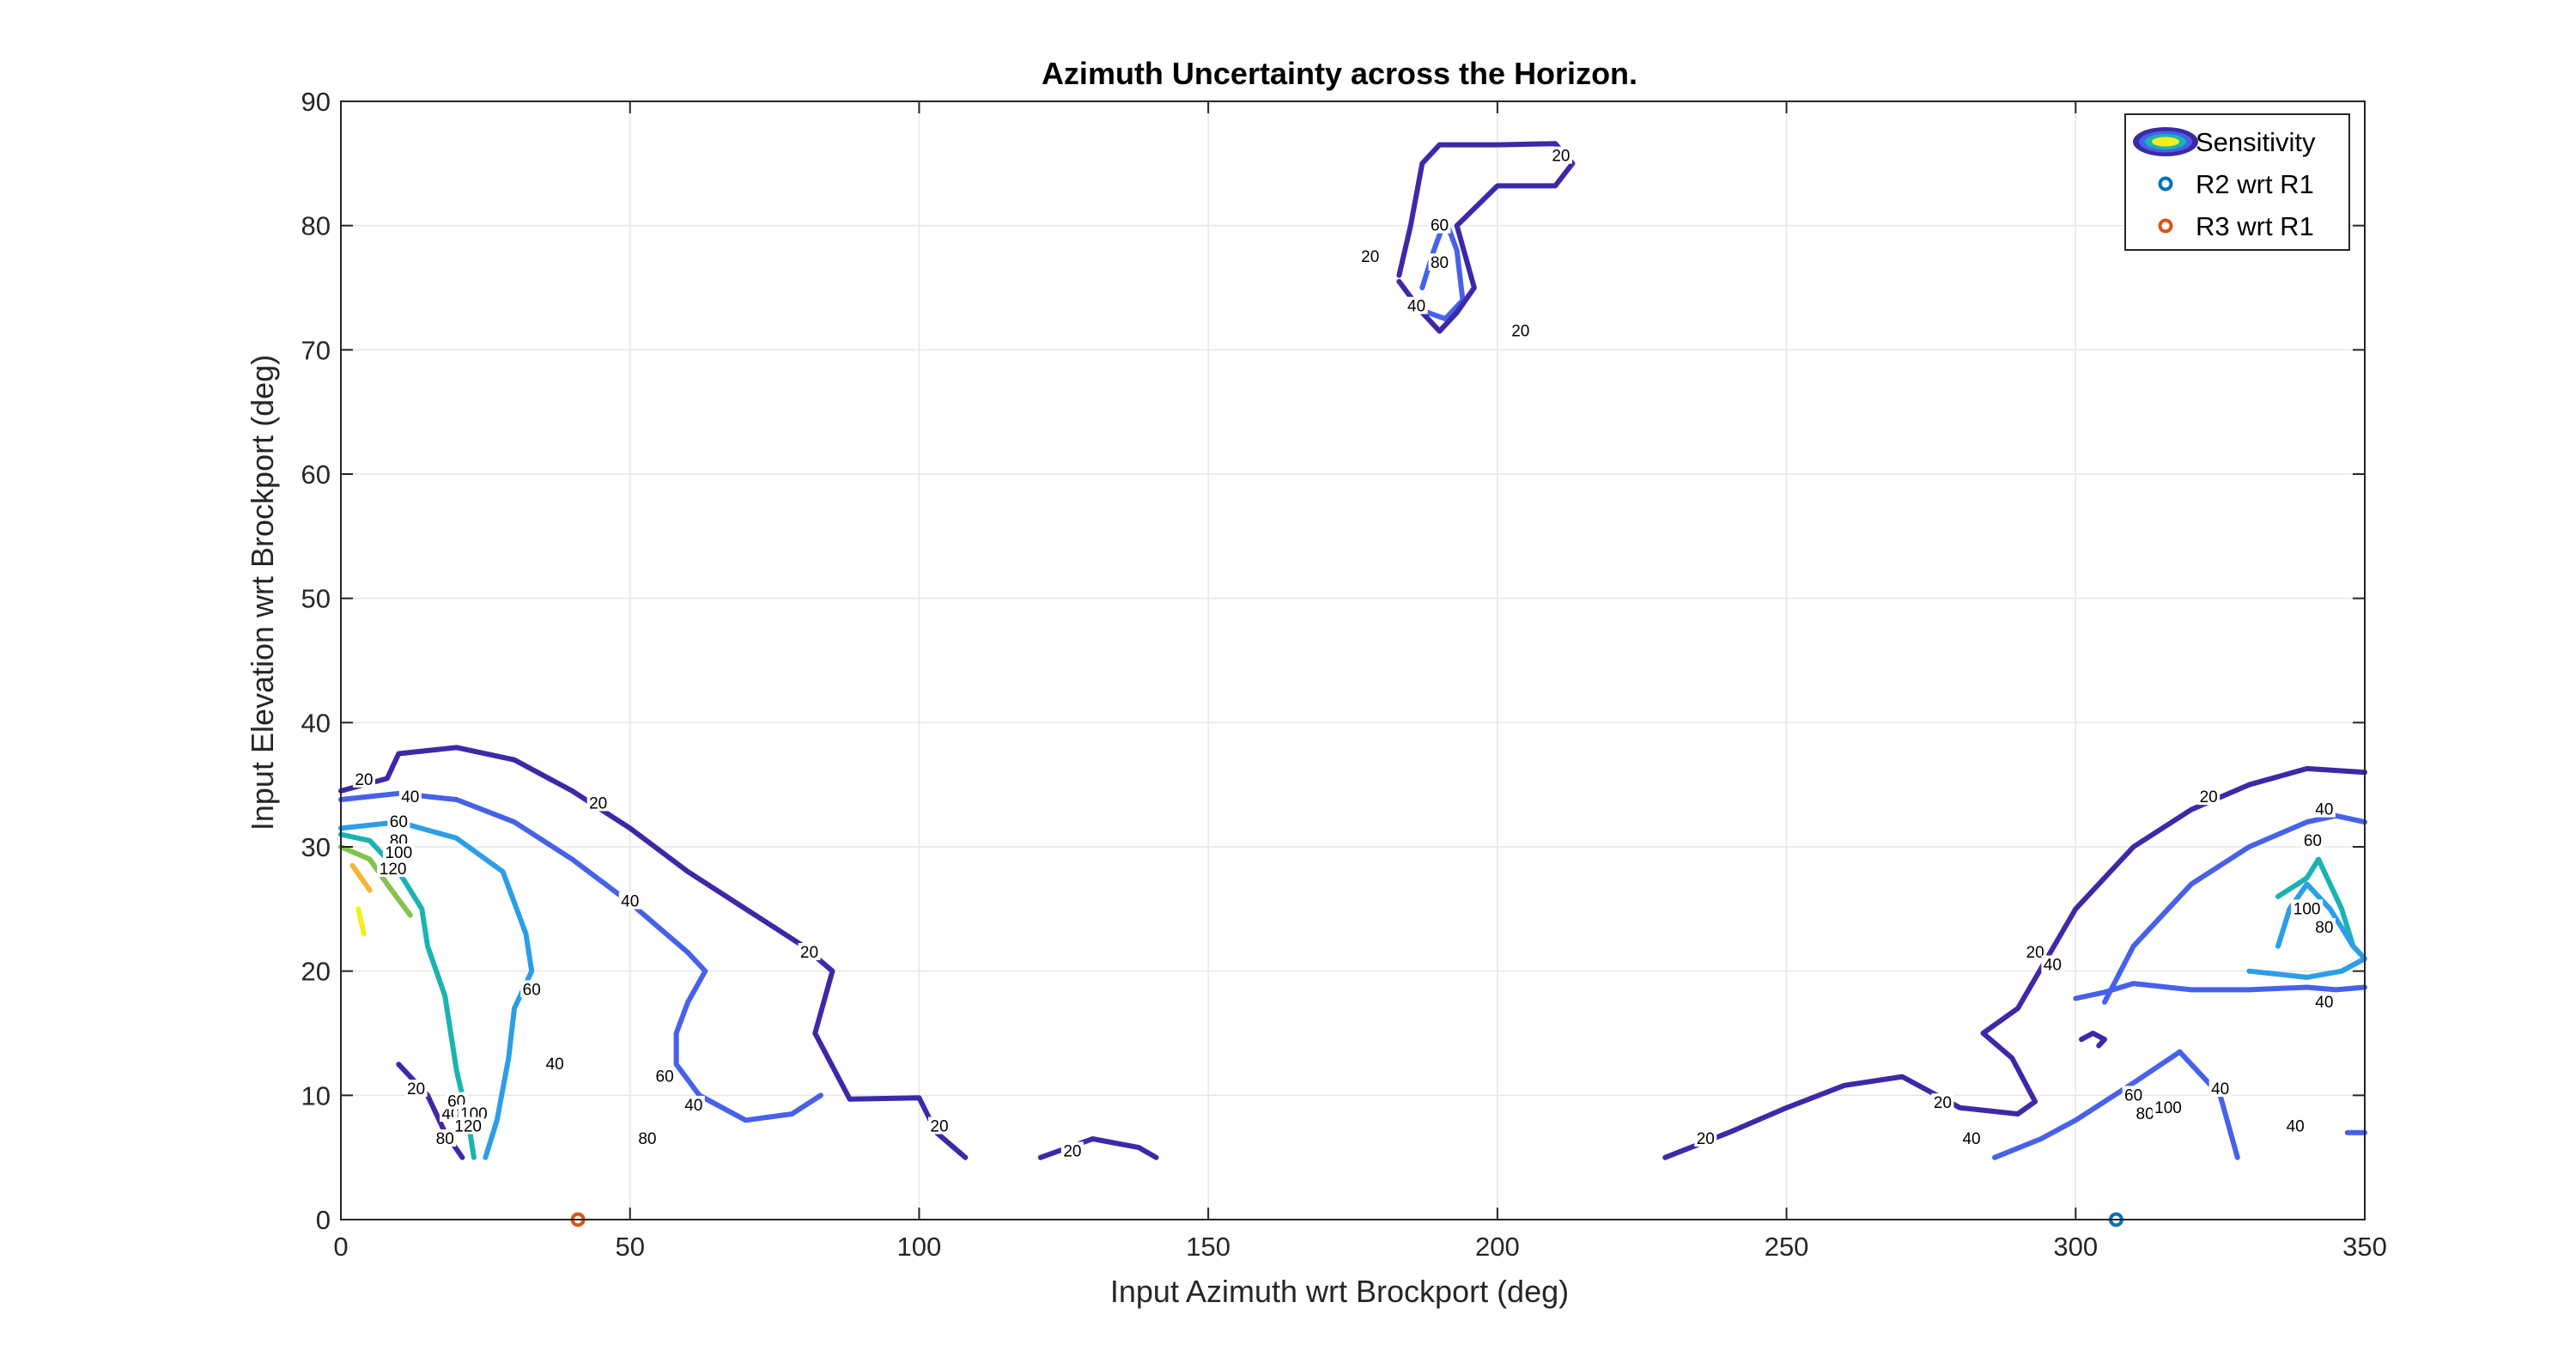  I want to click on y-tick-label: 90, so click(316, 102).